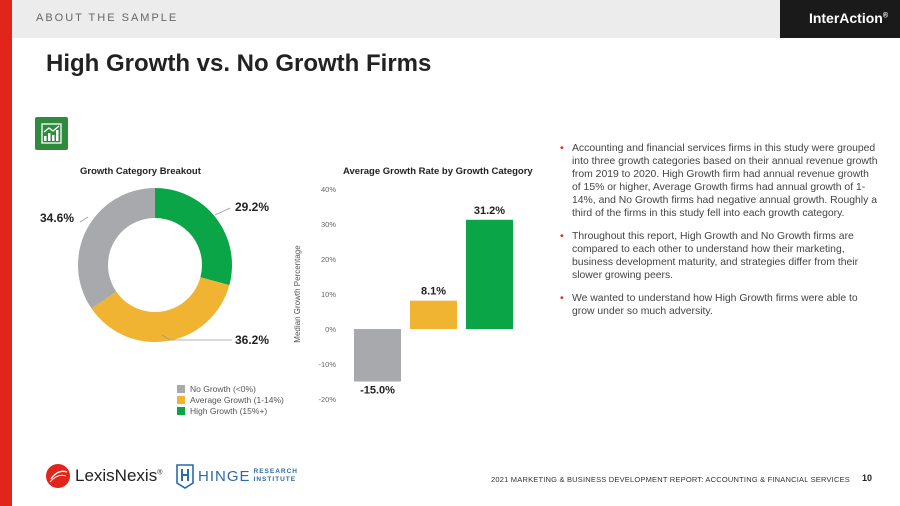 The height and width of the screenshot is (506, 900). Describe the element at coordinates (140, 171) in the screenshot. I see `donut-chart-title: Growth Category Breakout` at that location.